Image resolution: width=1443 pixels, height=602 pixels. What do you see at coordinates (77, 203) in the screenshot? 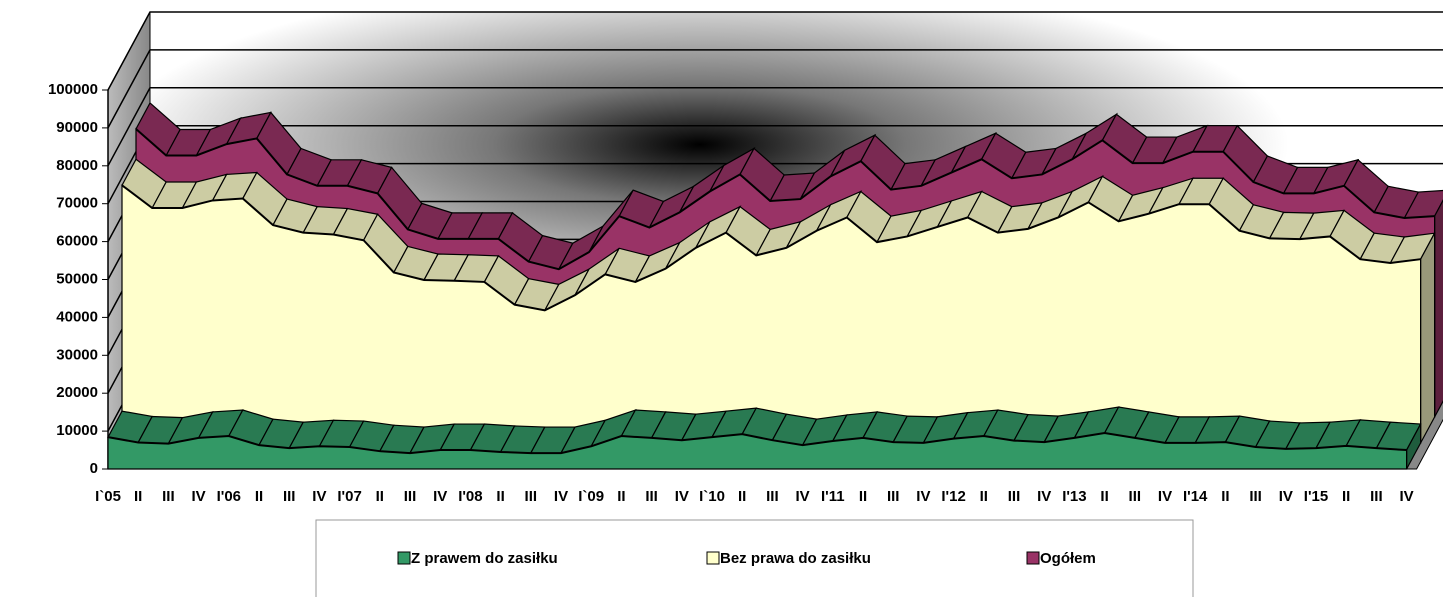
I see `y-tick-label: 70000` at bounding box center [77, 203].